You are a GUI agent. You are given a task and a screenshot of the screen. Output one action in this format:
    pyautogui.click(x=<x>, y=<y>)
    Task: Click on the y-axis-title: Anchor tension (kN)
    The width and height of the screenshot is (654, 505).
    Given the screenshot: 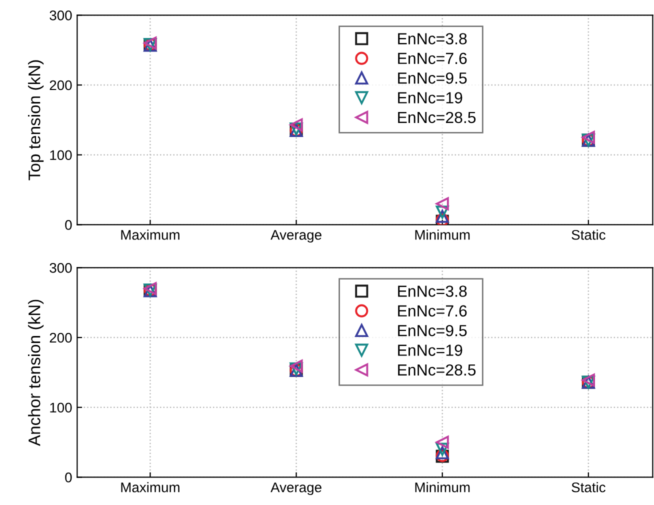 What is the action you would take?
    pyautogui.click(x=36, y=373)
    